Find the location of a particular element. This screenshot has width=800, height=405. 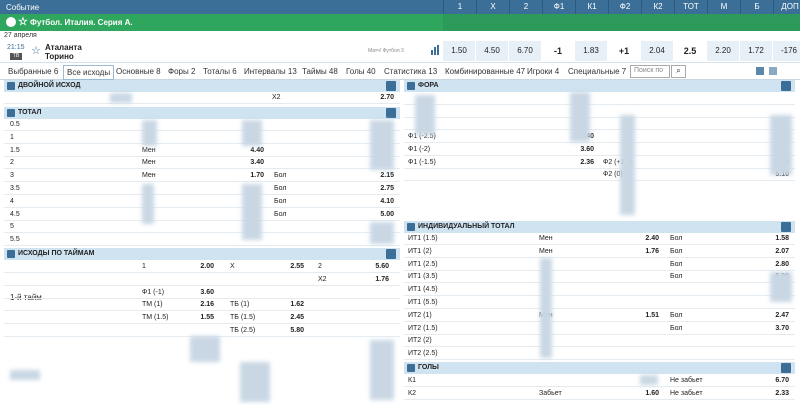

tab-all-outcomes: Все исходы is located at coordinates (89, 72).